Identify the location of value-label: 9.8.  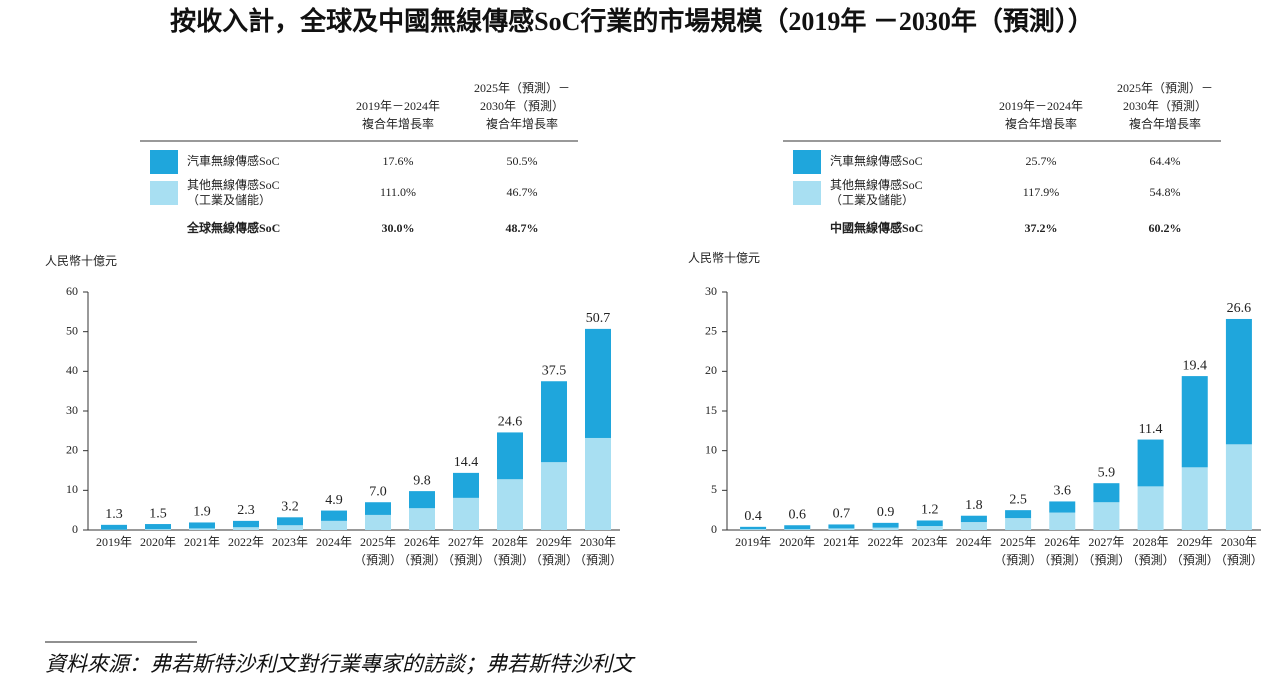
(422, 480).